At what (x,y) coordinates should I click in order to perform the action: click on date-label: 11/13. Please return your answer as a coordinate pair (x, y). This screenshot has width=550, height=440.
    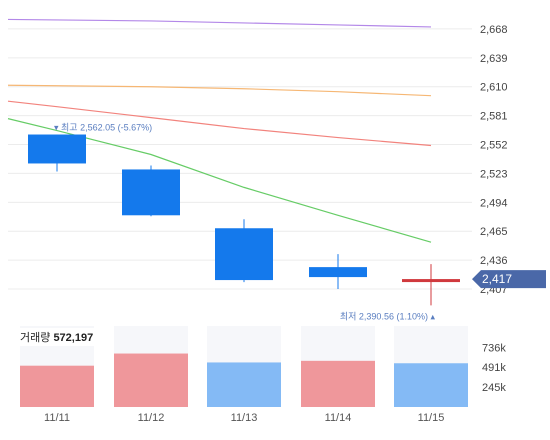
    Looking at the image, I should click on (244, 418).